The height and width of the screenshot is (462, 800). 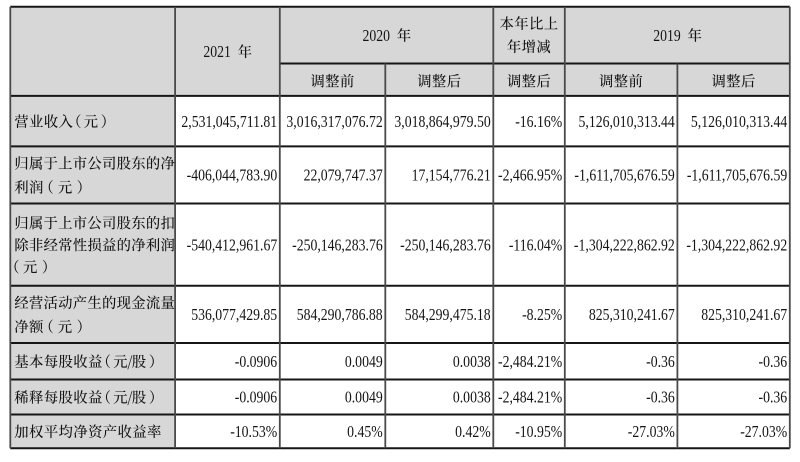 I want to click on svg-text: 584,290,786.88, so click(x=340, y=315).